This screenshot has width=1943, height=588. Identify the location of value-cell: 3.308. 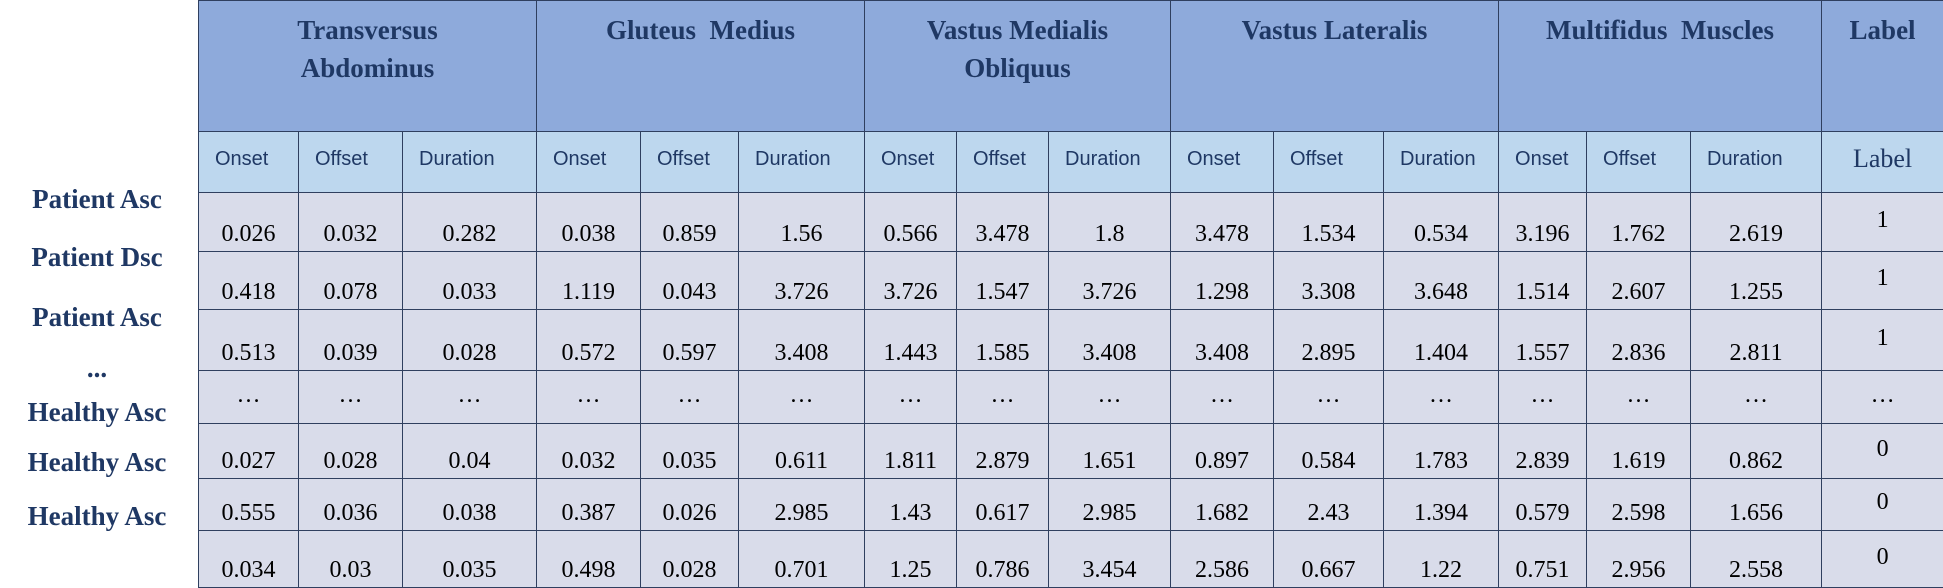
(1329, 281).